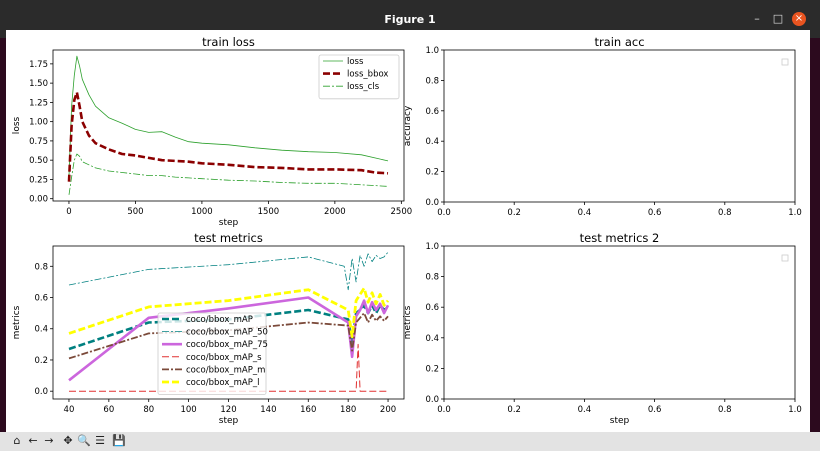 The height and width of the screenshot is (451, 820). I want to click on y-tick-label: 1.50, so click(38, 84).